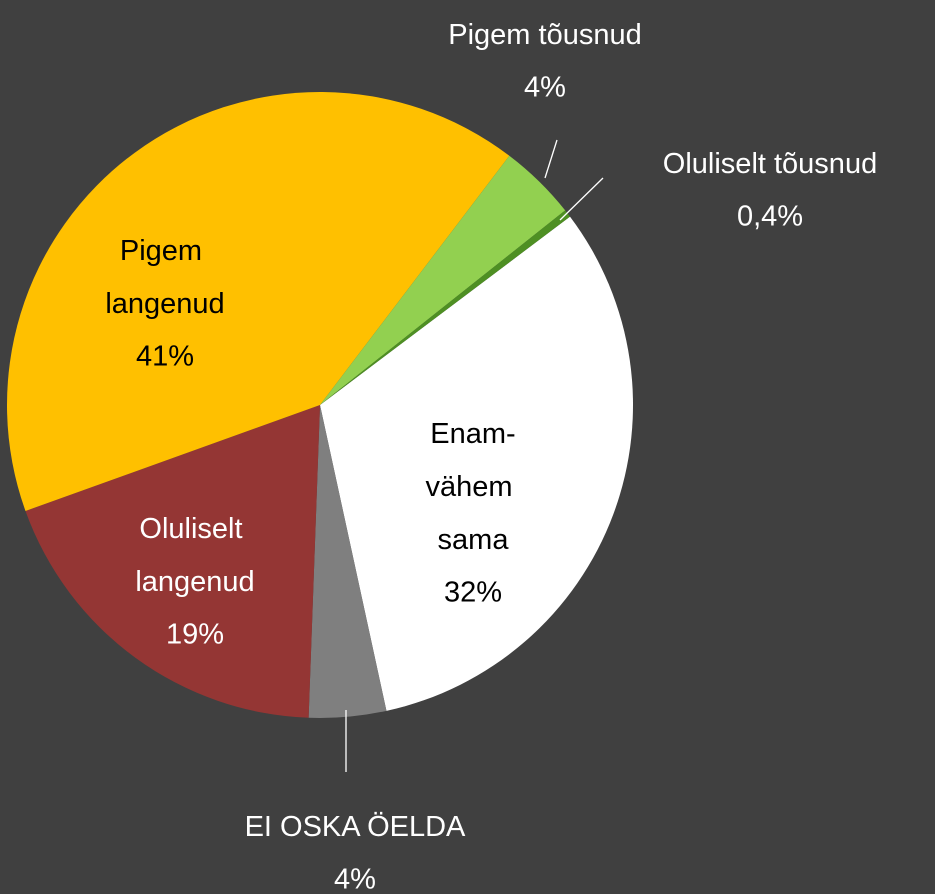  What do you see at coordinates (195, 635) in the screenshot?
I see `slice-value-label: 19%` at bounding box center [195, 635].